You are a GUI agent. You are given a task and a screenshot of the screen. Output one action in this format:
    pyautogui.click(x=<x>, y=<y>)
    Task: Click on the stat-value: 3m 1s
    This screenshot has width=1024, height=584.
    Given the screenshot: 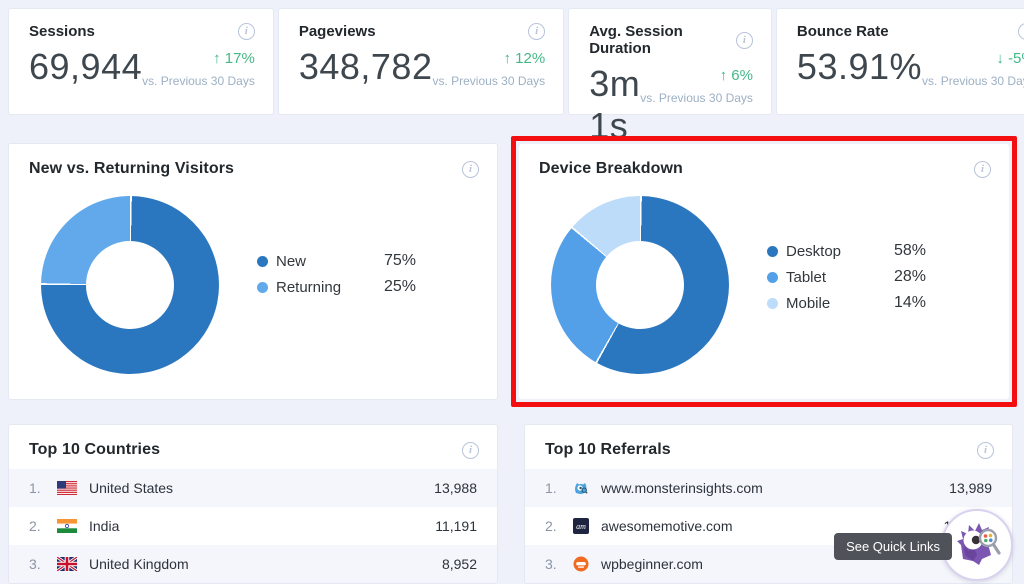 What is the action you would take?
    pyautogui.click(x=615, y=104)
    